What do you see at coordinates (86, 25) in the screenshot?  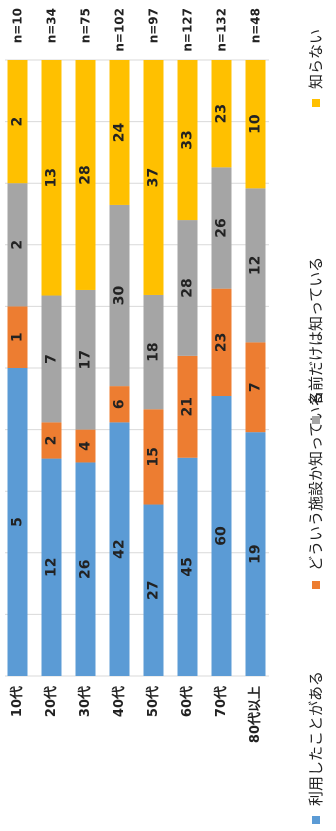 I see `sample-size-label: n=75` at bounding box center [86, 25].